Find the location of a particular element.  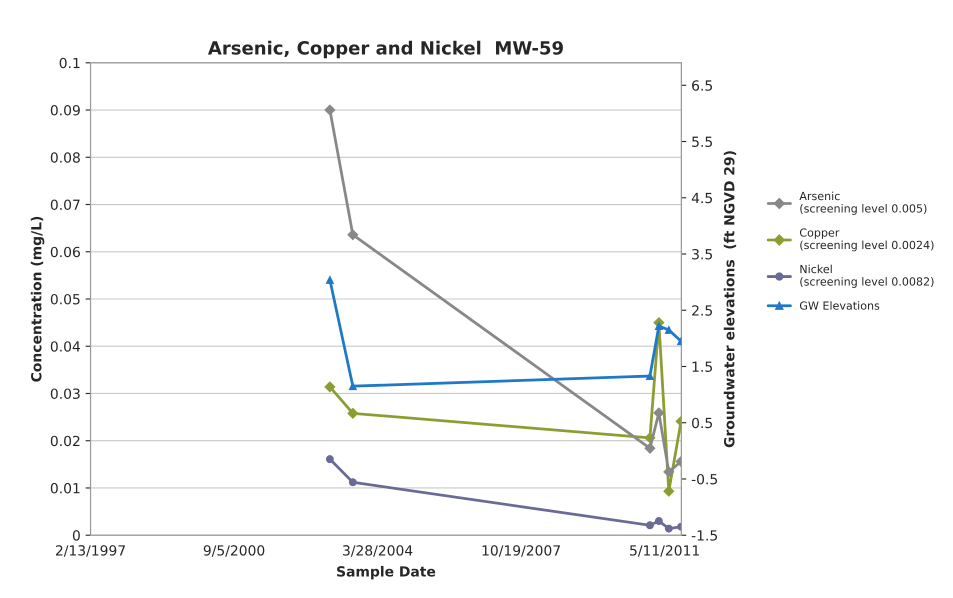

legend-label: Nickel (screening level 0.0082) is located at coordinates (867, 276).